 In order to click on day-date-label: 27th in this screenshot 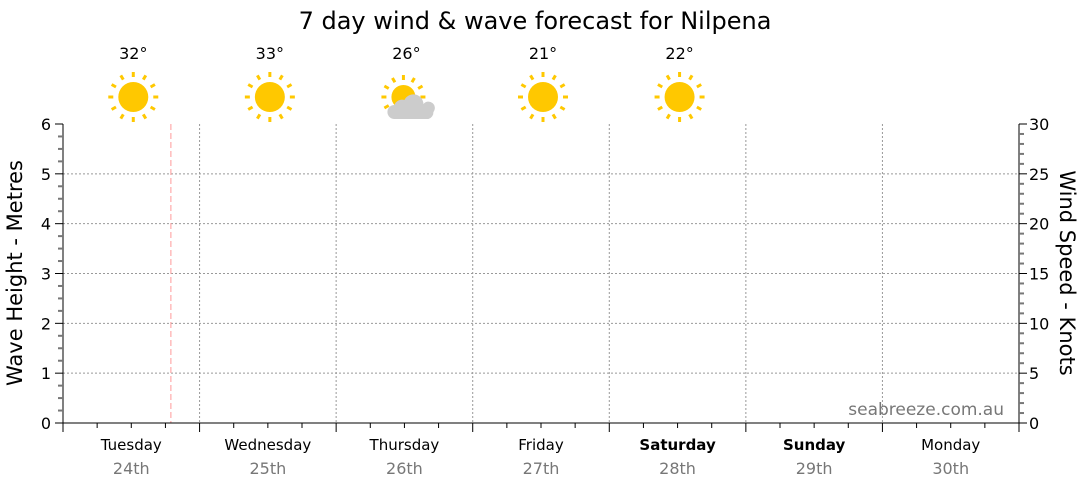, I will do `click(541, 468)`.